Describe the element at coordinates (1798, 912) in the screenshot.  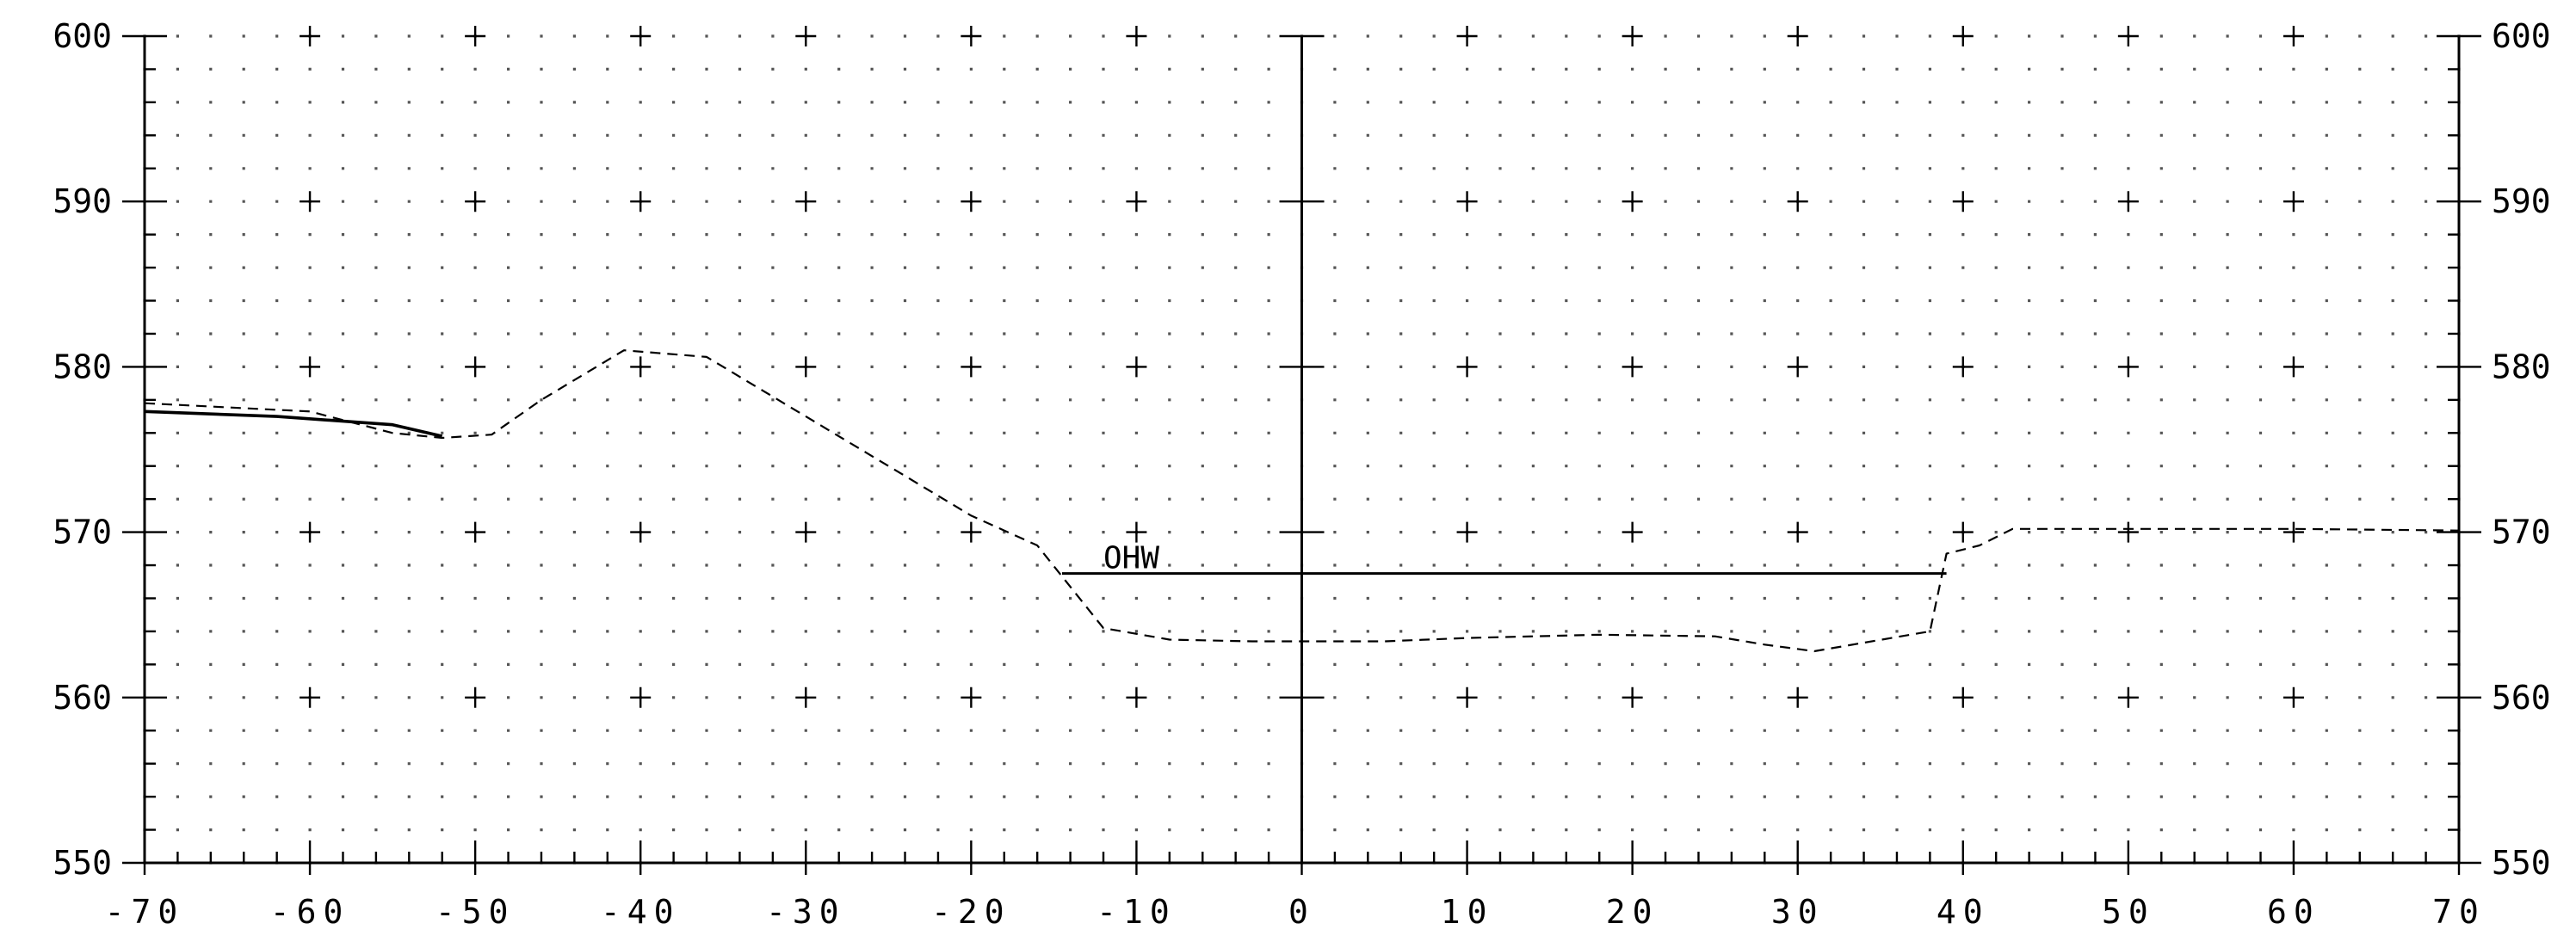
I see `x-tick-label: 30` at that location.